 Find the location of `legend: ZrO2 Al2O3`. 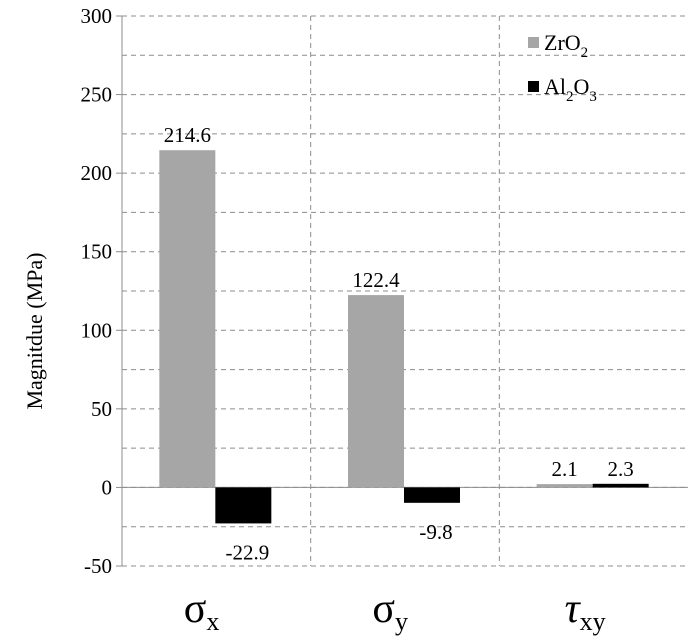

legend: ZrO2 Al2O3 is located at coordinates (562, 67).